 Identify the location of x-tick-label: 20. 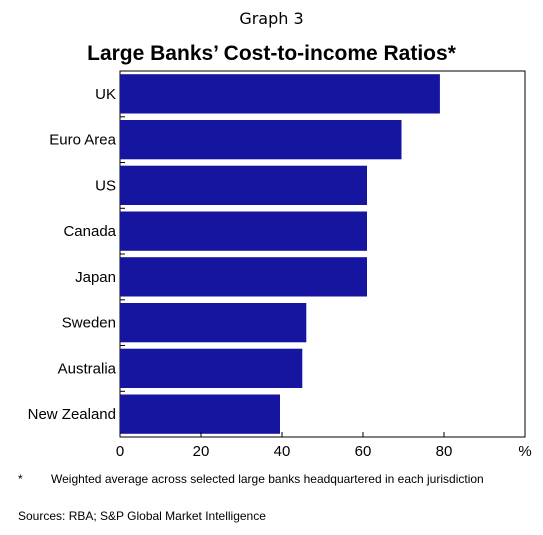
(201, 451).